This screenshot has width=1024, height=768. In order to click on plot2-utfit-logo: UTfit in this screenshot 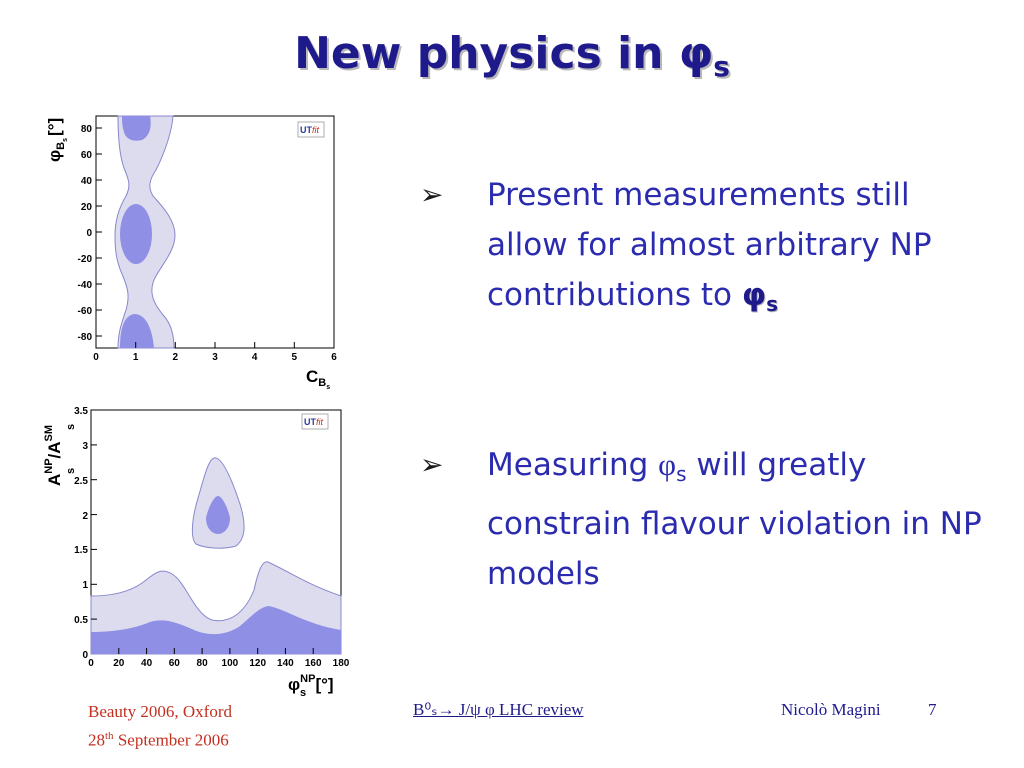, I will do `click(315, 421)`.